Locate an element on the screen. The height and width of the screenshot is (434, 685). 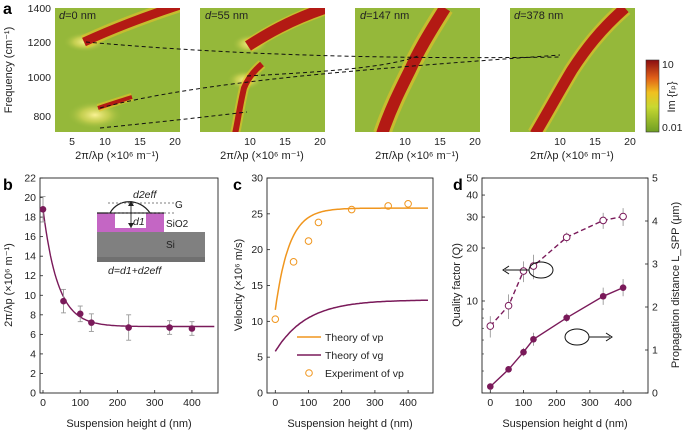
xtick-a1-20: 20 is located at coordinates (175, 142).